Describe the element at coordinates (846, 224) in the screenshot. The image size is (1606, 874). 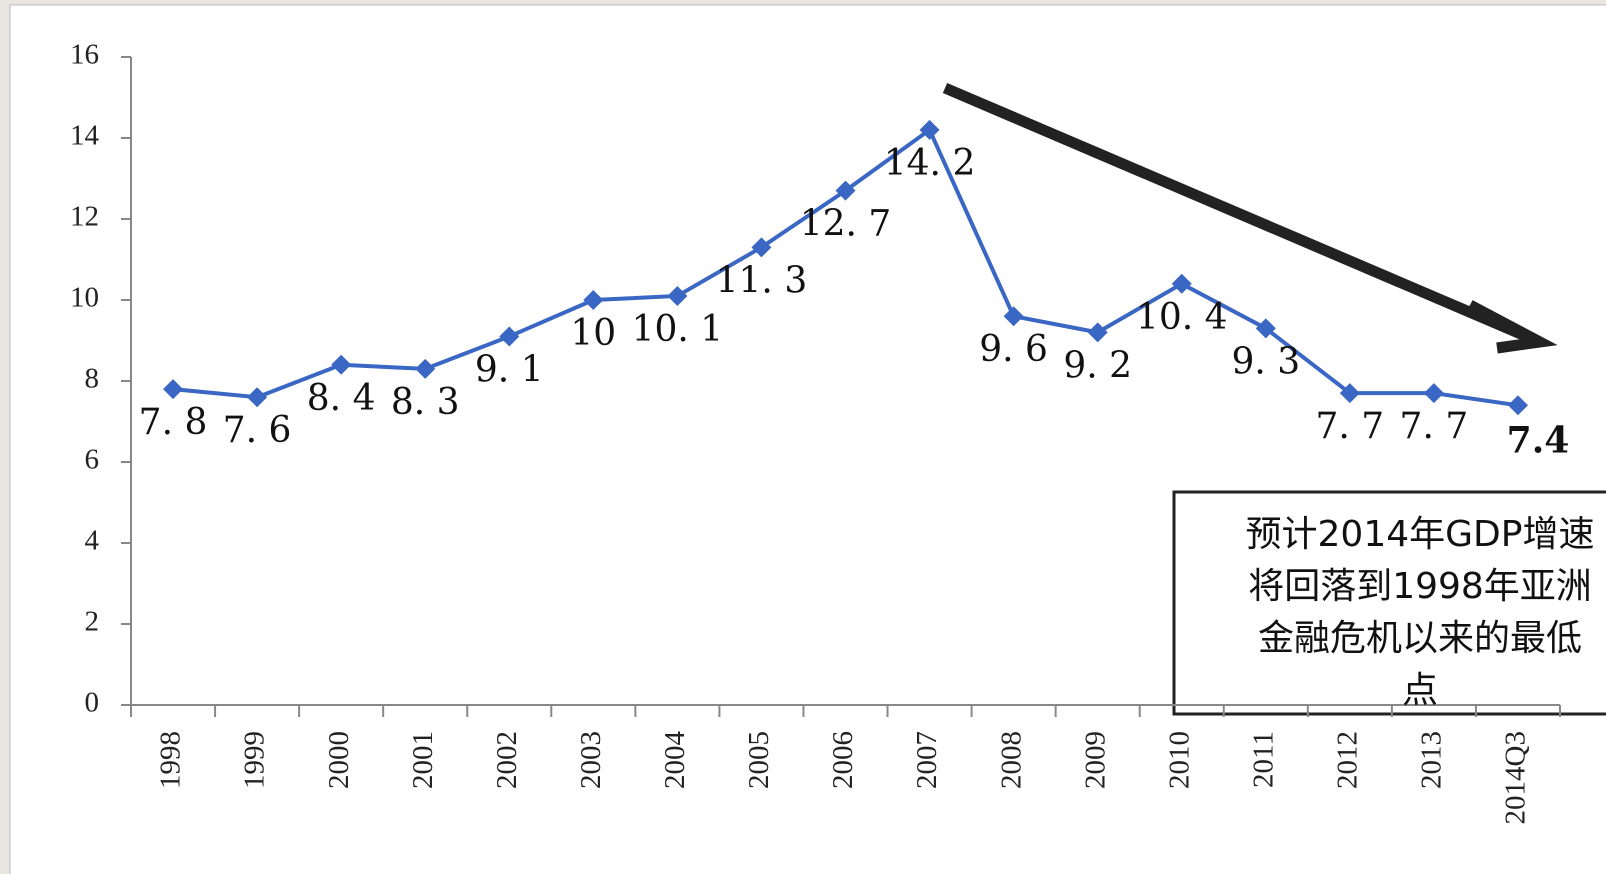
I see `value-label: 12. 7` at that location.